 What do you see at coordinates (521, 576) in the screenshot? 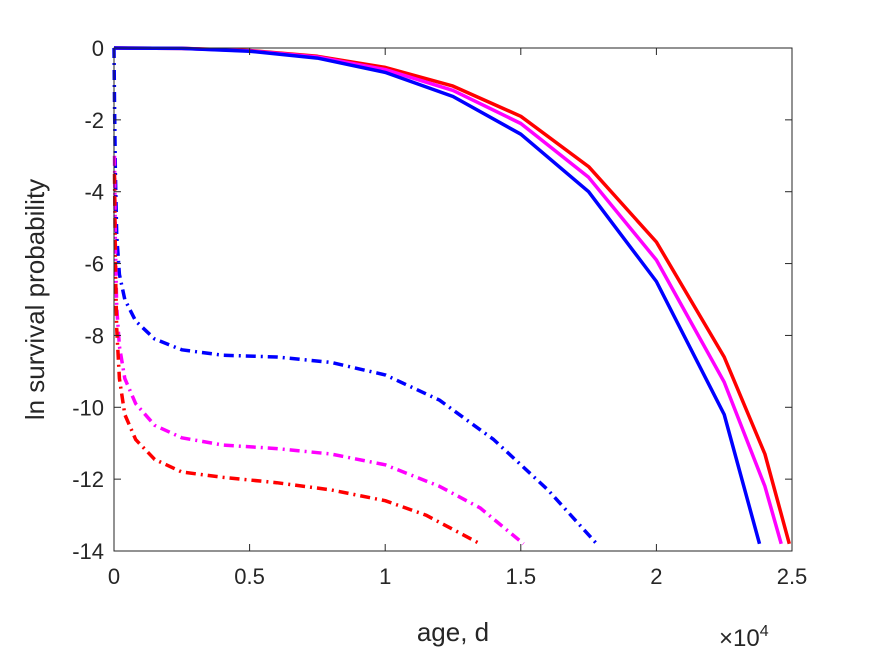
I see `x-tick-label: 1.5` at bounding box center [521, 576].